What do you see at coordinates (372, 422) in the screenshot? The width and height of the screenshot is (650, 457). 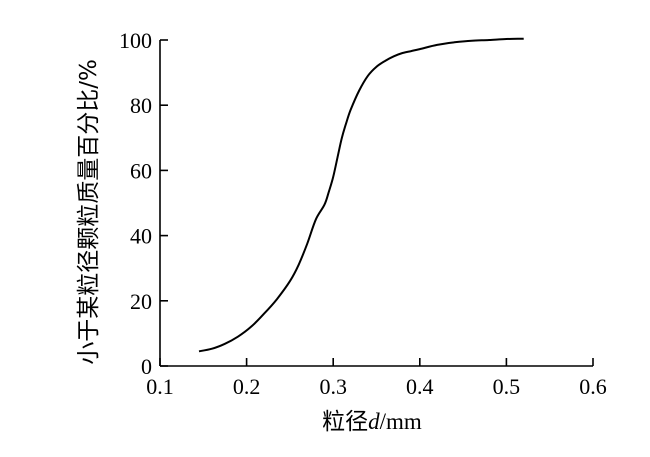 I see `x-axis-title: 粒径d/mm` at bounding box center [372, 422].